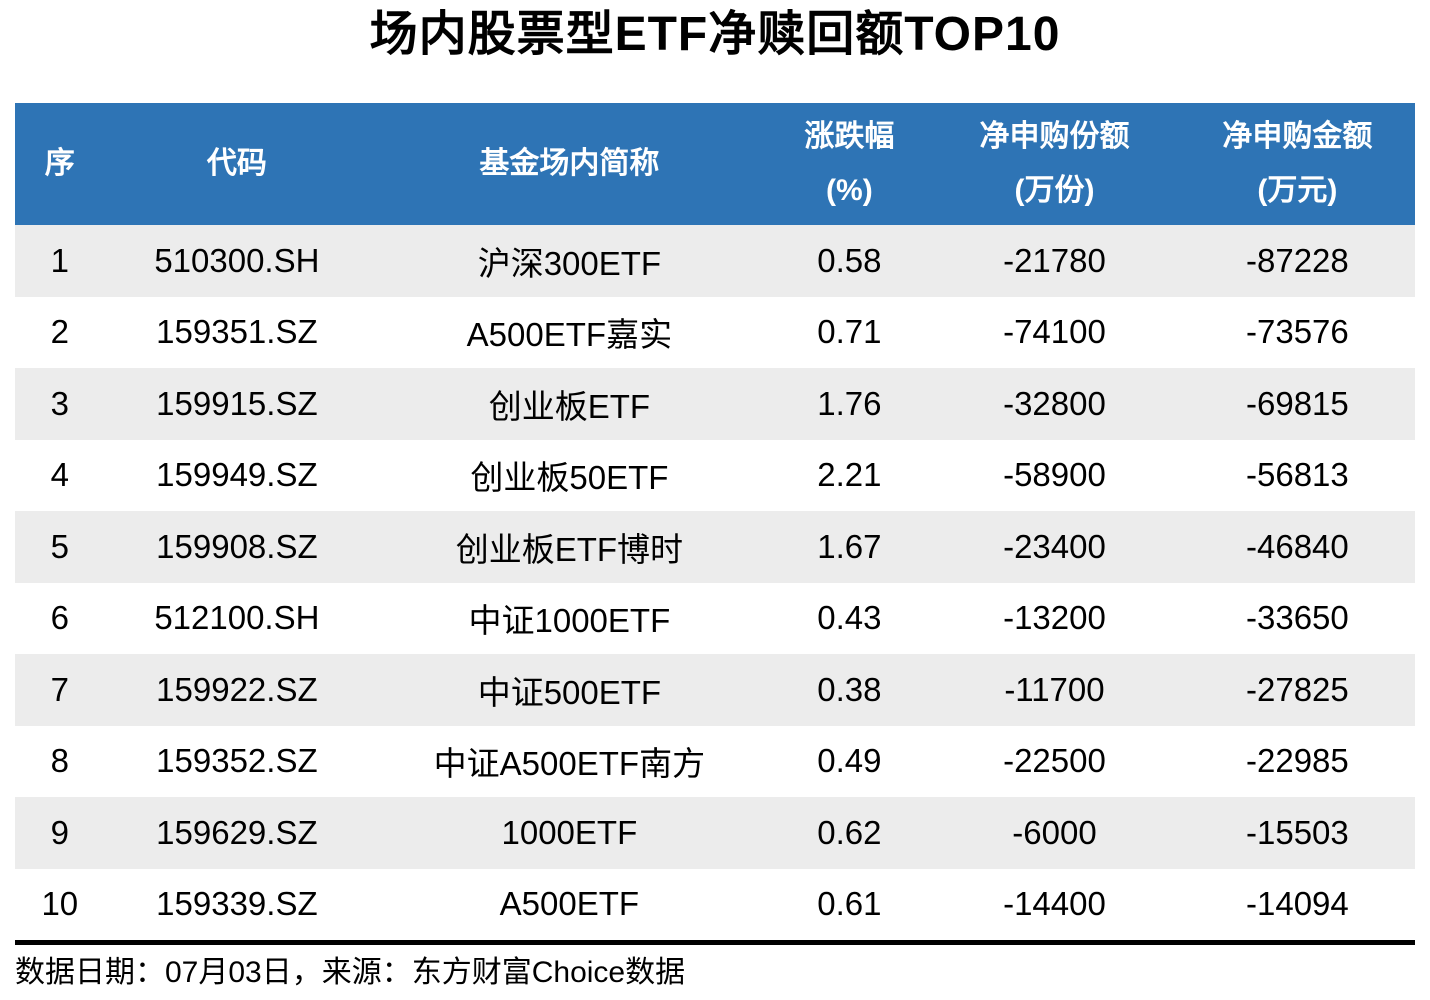 The width and height of the screenshot is (1430, 1000). What do you see at coordinates (237, 260) in the screenshot?
I see `cell-code: 510300.SH` at bounding box center [237, 260].